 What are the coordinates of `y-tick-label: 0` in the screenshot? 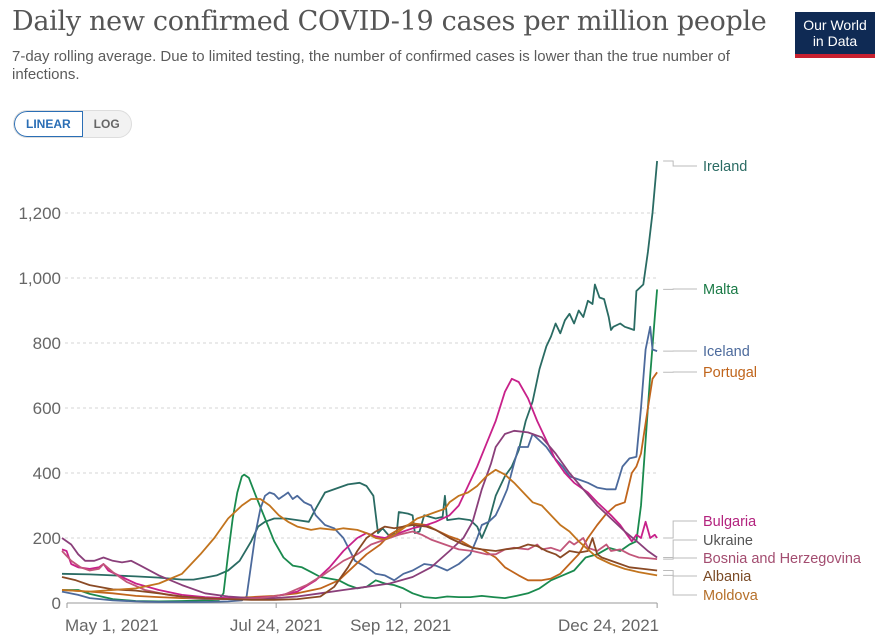 It's located at (56, 603).